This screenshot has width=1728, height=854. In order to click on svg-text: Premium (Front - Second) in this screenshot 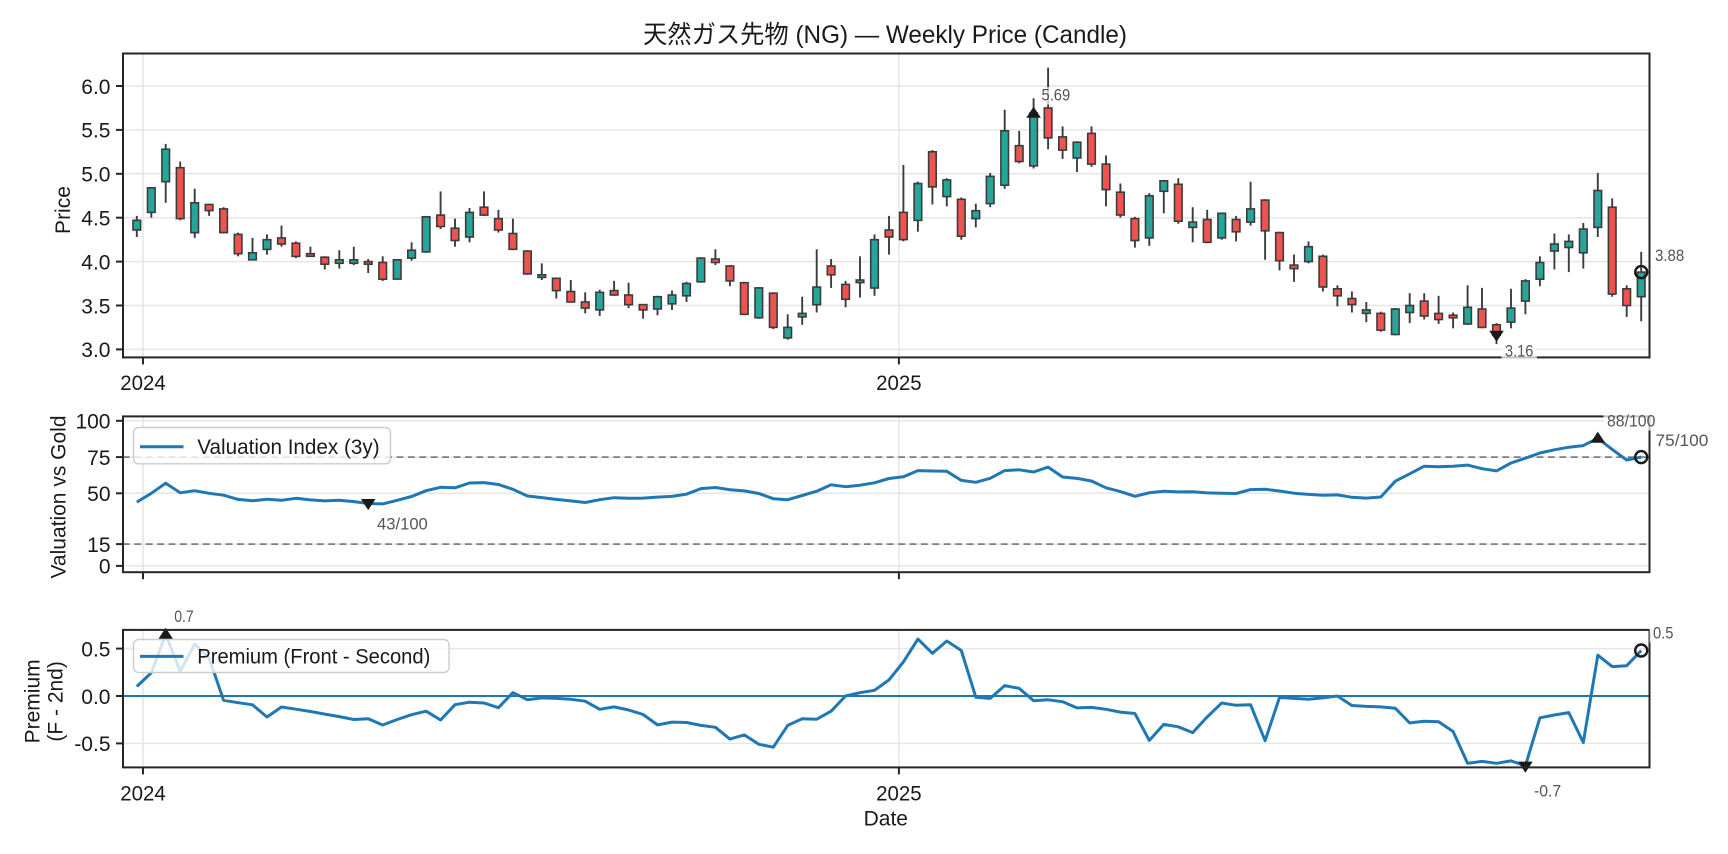, I will do `click(313, 656)`.